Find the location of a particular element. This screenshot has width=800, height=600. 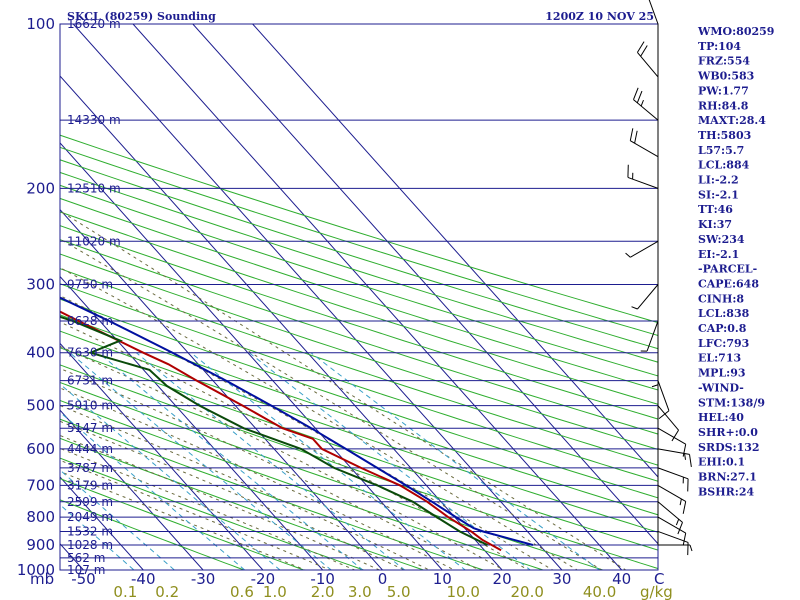

height-level-label: 5147 m is located at coordinates (90, 428).